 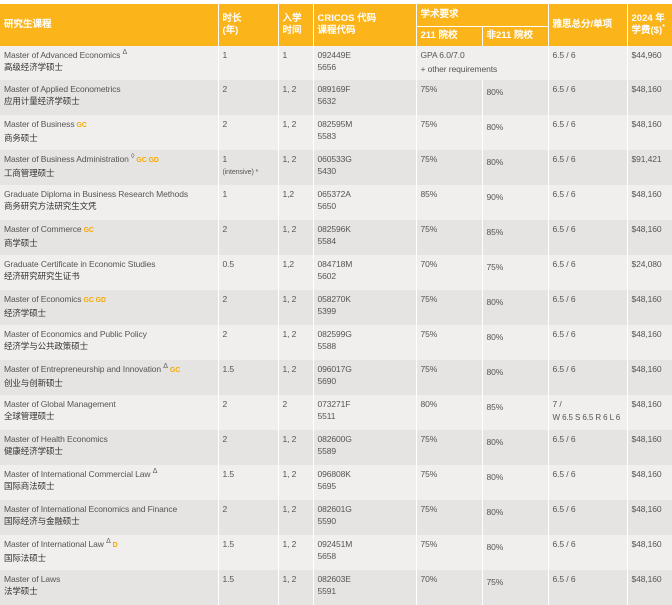 I want to click on program-cell: Master of Economics GC GD 经济学硕士, so click(x=109, y=307).